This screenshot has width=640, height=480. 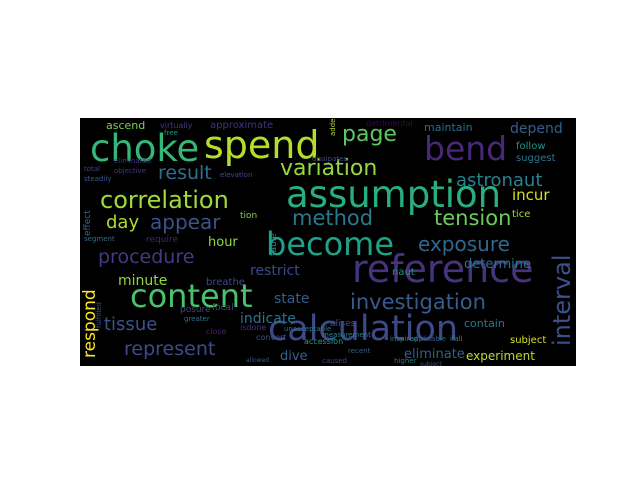 I want to click on word: higher, so click(x=405, y=361).